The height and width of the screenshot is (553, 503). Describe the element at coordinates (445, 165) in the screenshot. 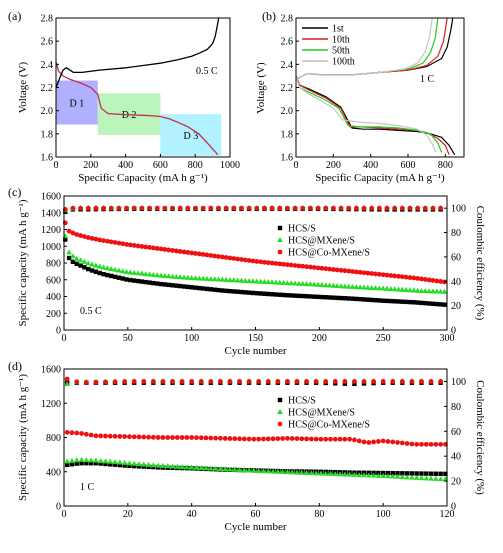

I see `x-tick-label: 800` at that location.